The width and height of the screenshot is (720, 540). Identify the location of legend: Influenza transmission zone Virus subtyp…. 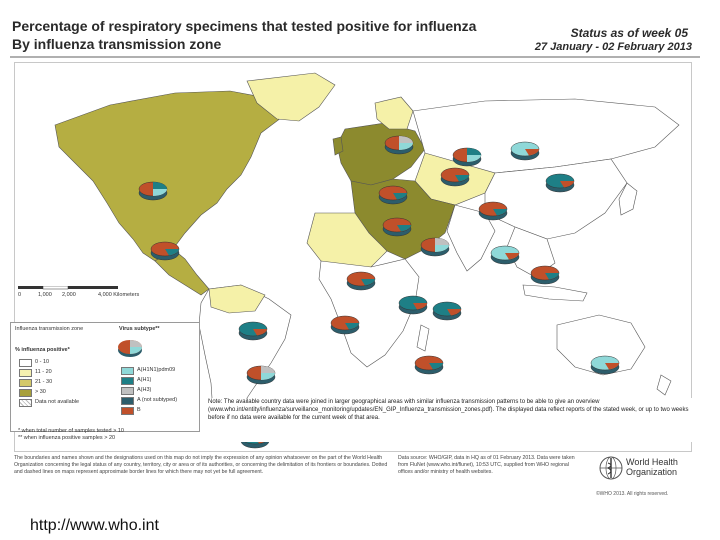
(105, 377).